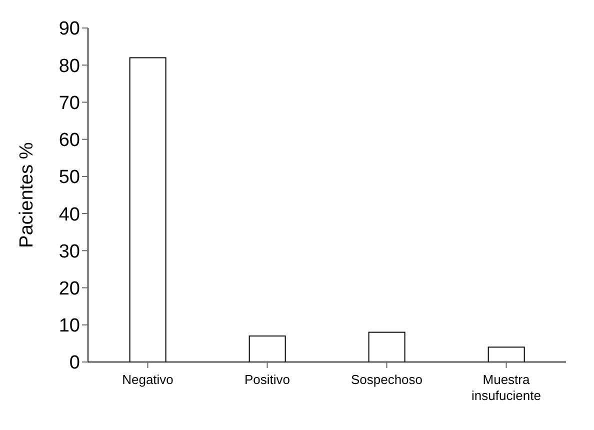  I want to click on y-tick-label: 0, so click(74, 363).